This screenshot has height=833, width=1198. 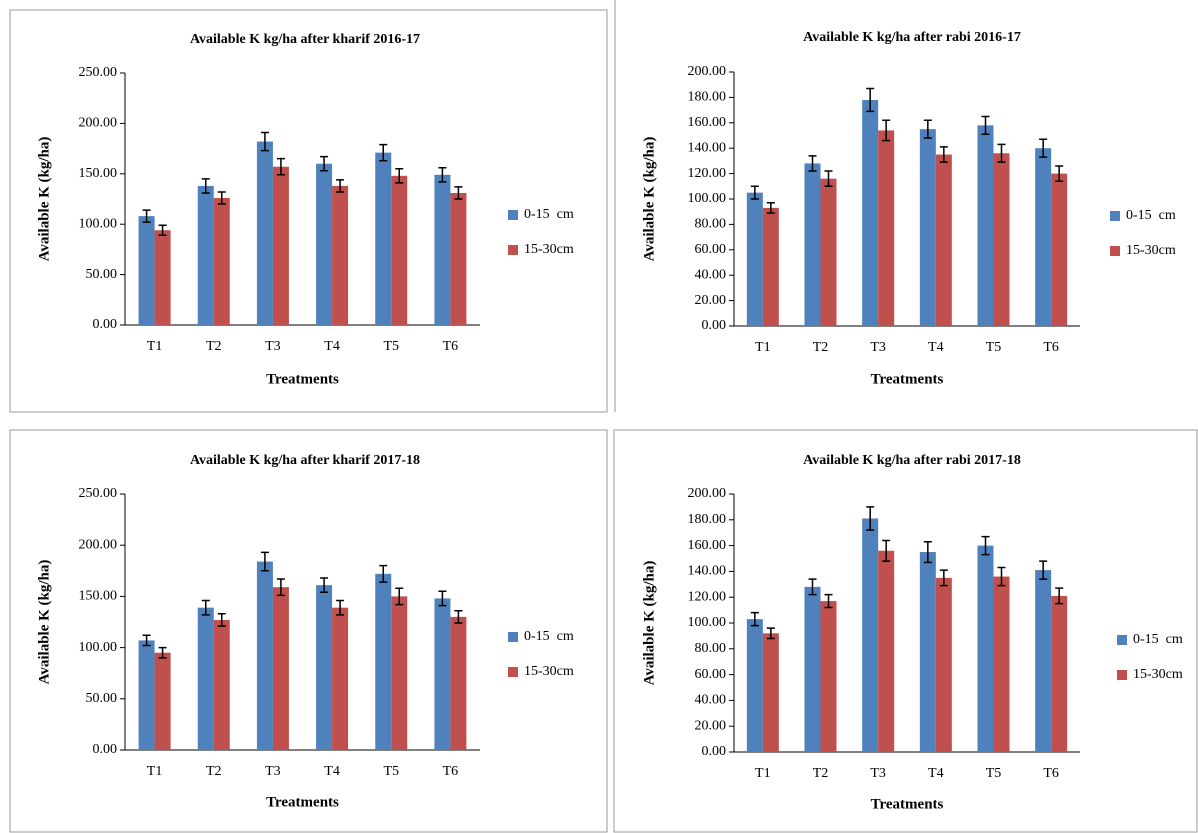 I want to click on y-tick-label: 40.00, so click(x=711, y=700).